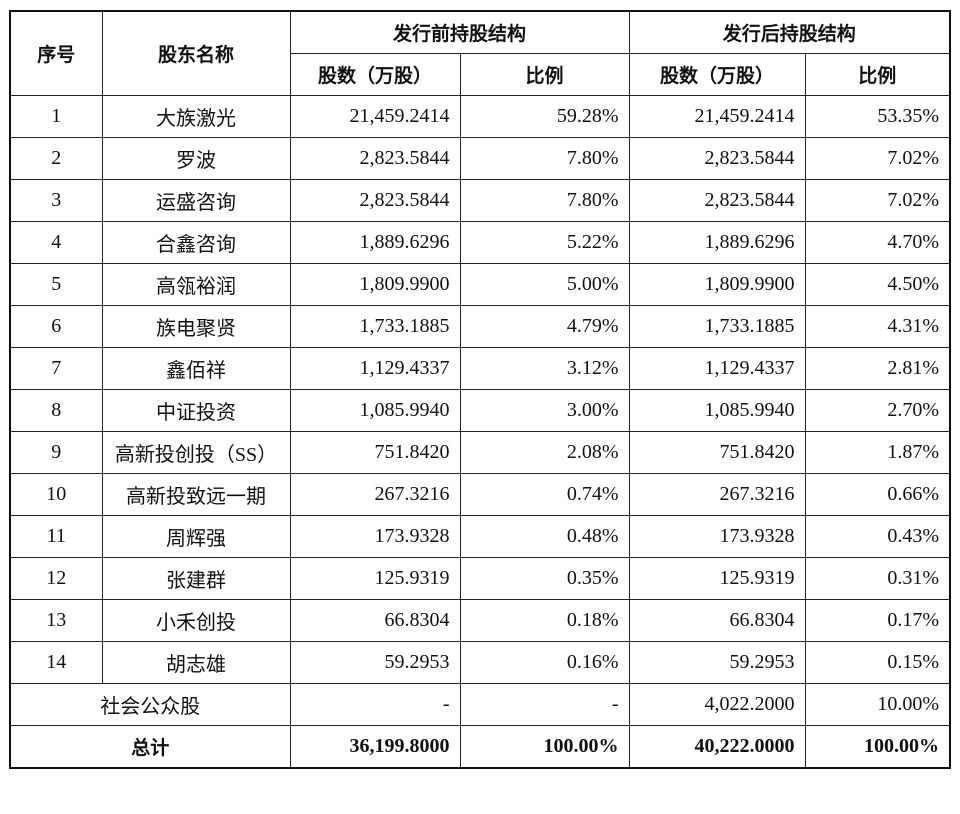  Describe the element at coordinates (717, 747) in the screenshot. I see `table-cell: 40,222.0000` at that location.